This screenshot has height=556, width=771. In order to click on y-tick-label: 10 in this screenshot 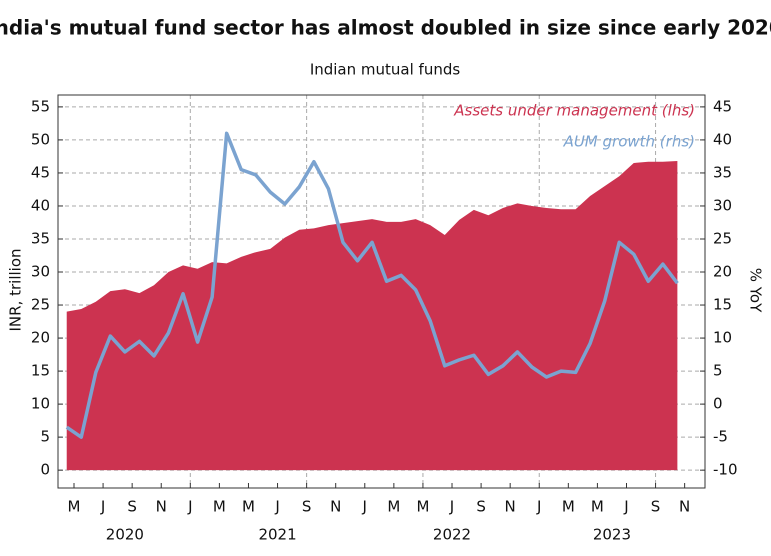, I will do `click(40, 404)`.